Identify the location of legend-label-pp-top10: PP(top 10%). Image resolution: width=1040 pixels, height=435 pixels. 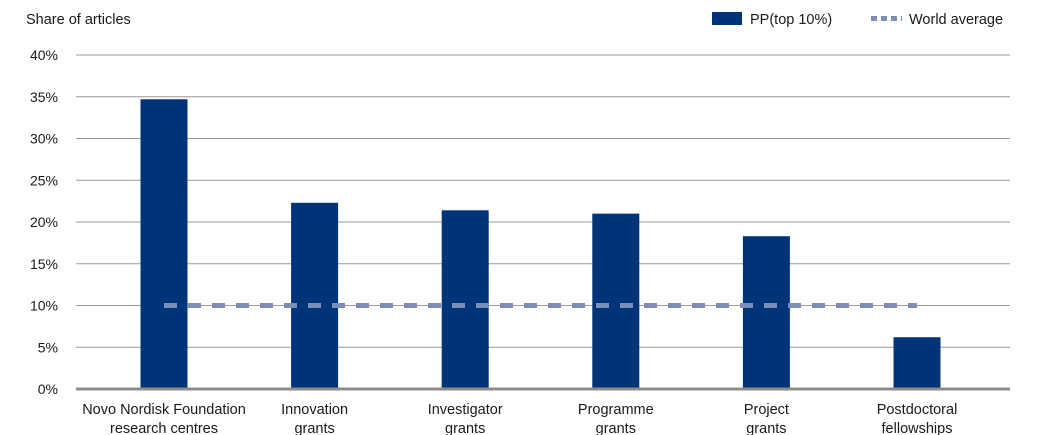
(791, 20).